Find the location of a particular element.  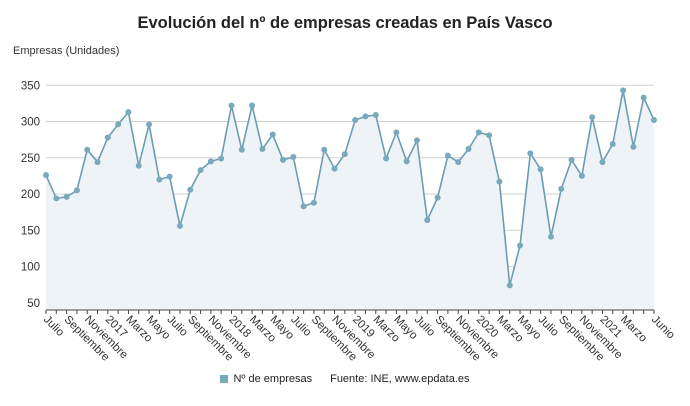

y-tick-label: 150 is located at coordinates (30, 231).